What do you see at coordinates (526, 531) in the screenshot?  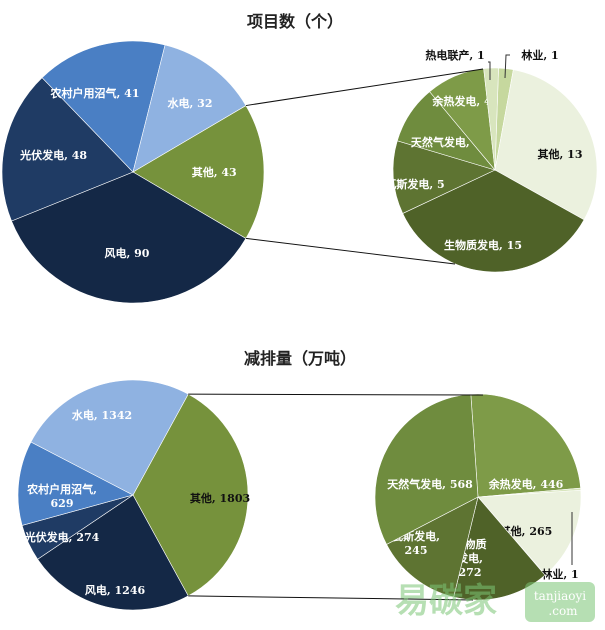 I see `secondary-pie-emission-data-label: 其他, 265` at bounding box center [526, 531].